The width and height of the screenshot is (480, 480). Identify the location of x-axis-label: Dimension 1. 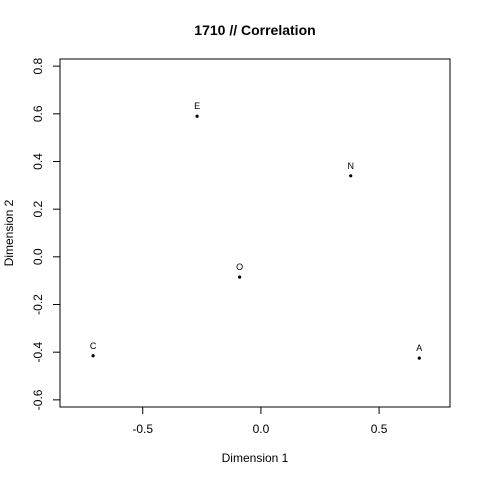
(255, 458).